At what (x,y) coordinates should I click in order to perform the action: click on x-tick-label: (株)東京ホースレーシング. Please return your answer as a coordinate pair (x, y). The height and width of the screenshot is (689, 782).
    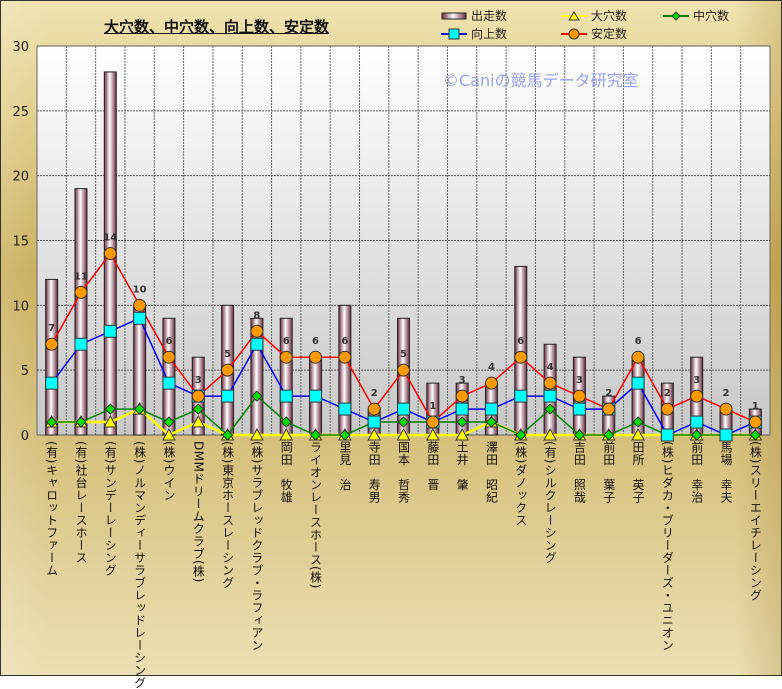
    Looking at the image, I should click on (227, 515).